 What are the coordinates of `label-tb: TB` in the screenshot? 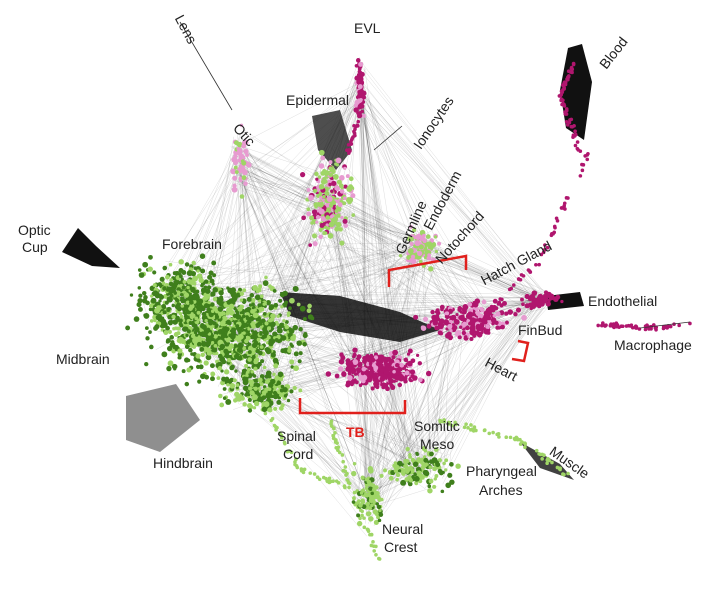 It's located at (355, 432).